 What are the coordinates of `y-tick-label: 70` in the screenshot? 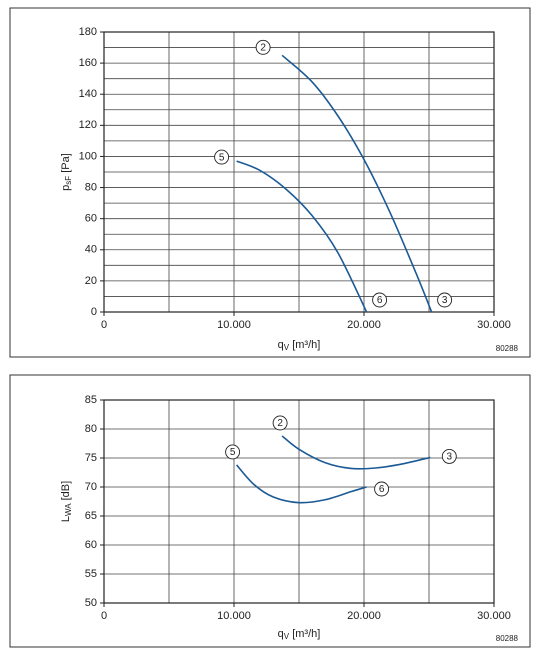 It's located at (91, 487).